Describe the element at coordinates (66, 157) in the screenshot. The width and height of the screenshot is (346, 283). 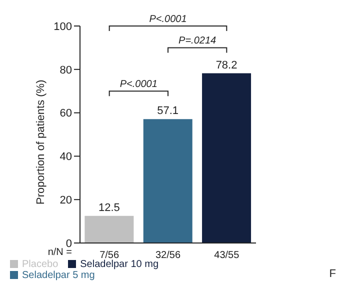
I see `y-tick-label: 40` at that location.